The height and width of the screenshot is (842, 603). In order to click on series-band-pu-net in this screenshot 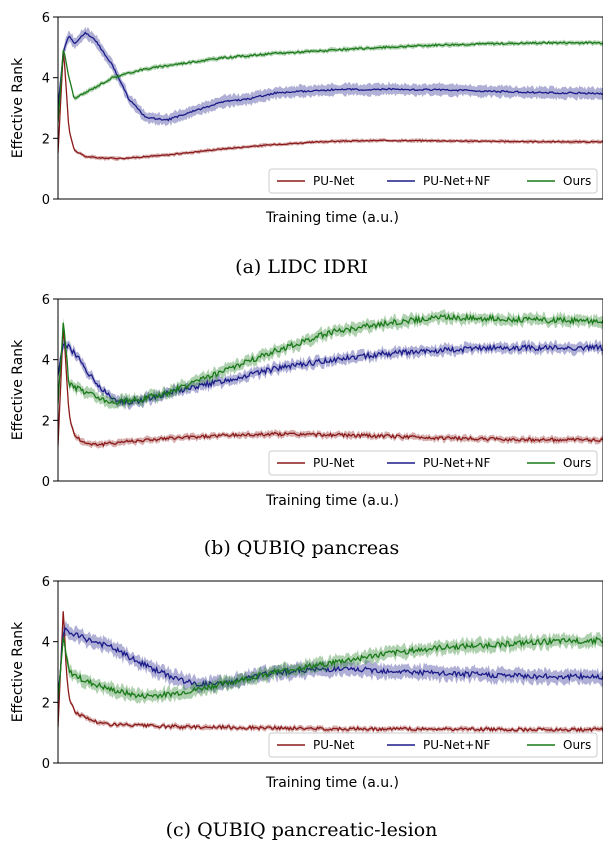, I will do `click(330, 387)`.